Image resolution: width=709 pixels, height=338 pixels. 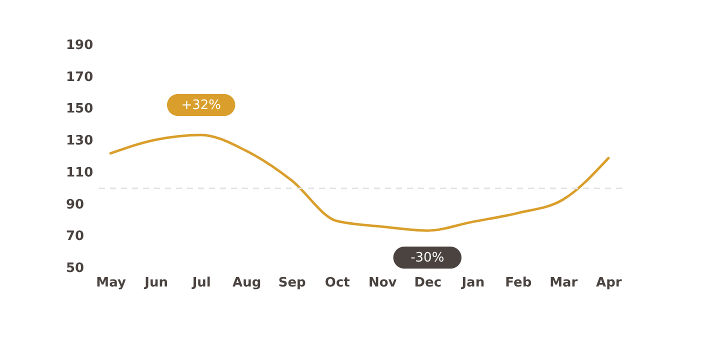 I want to click on y-tick-label: 110, so click(x=80, y=172).